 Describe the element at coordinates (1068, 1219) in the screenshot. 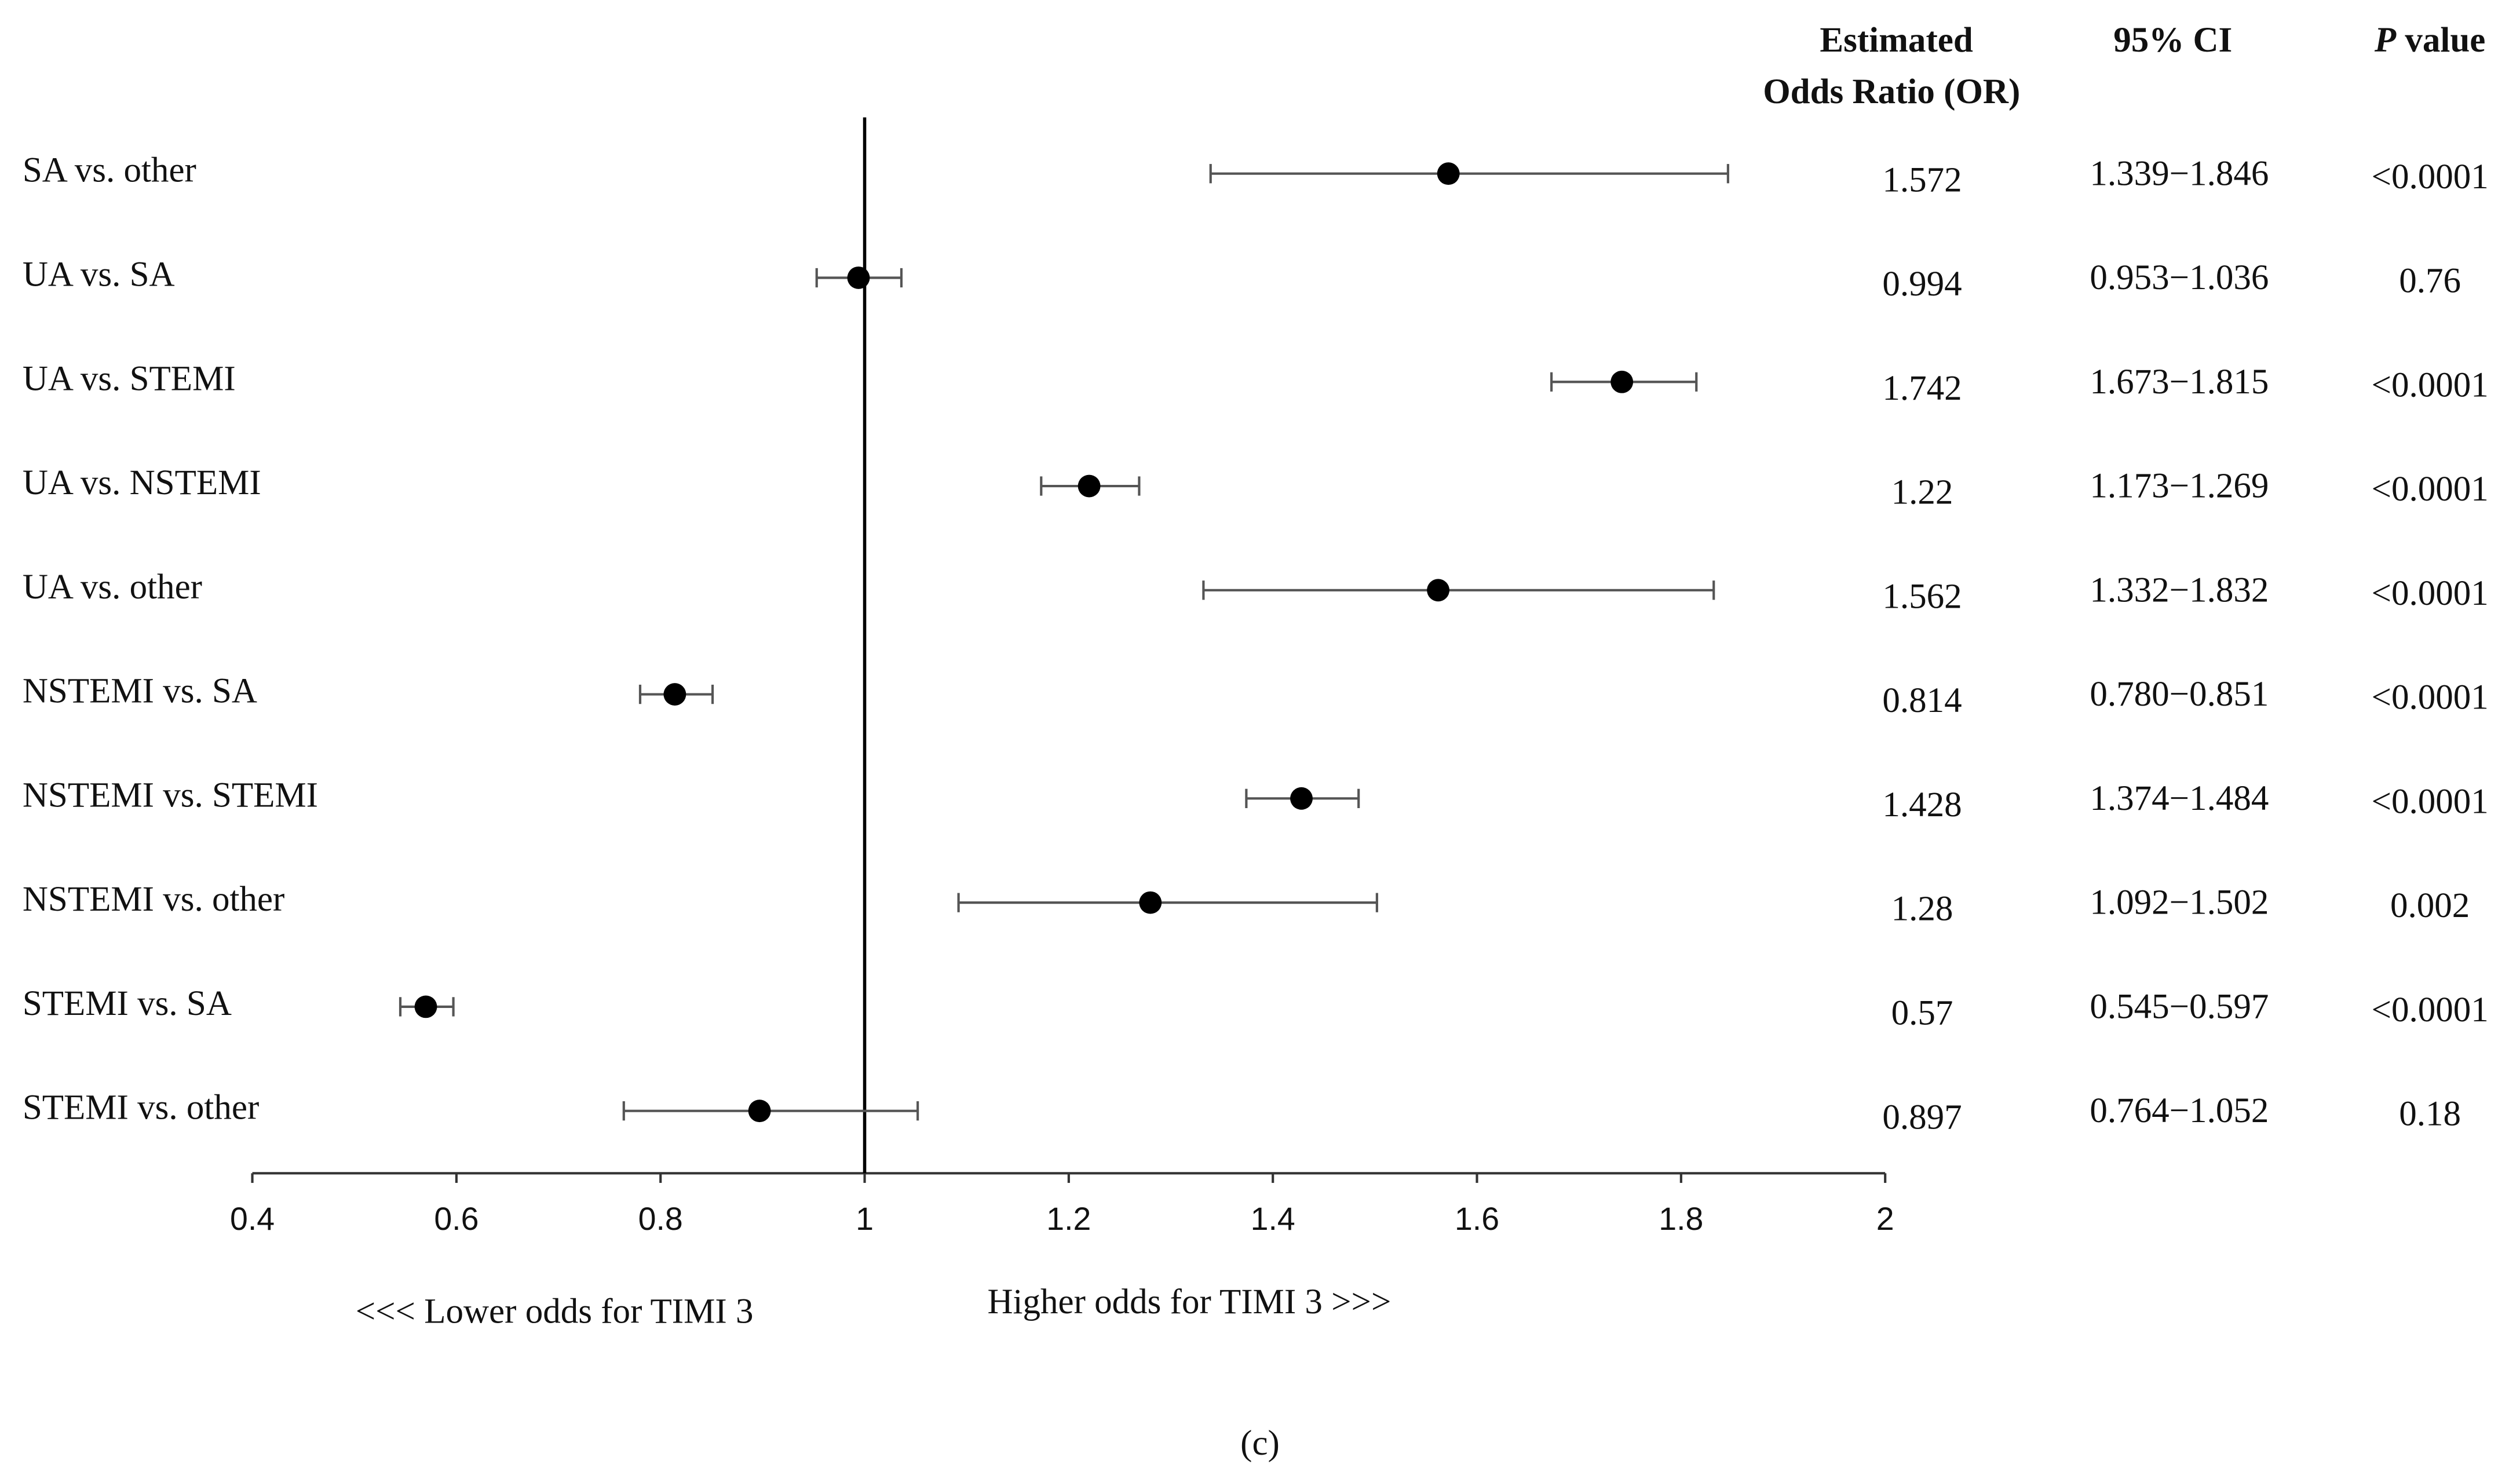

I see `x-tick-label: 1.2` at that location.